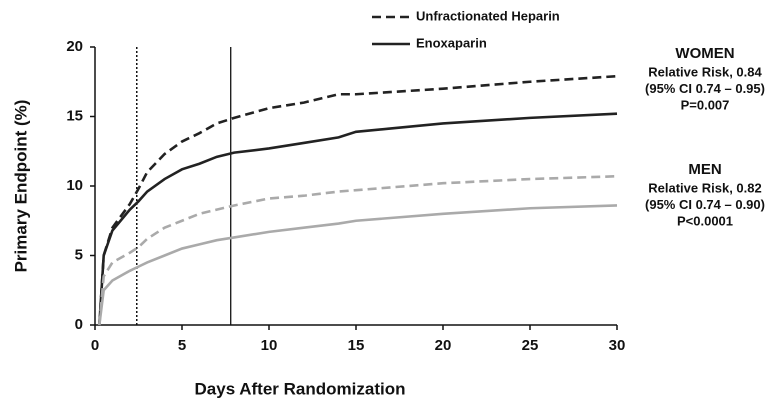 This screenshot has height=408, width=780. What do you see at coordinates (704, 53) in the screenshot?
I see `annotation-group: WOMEN` at bounding box center [704, 53].